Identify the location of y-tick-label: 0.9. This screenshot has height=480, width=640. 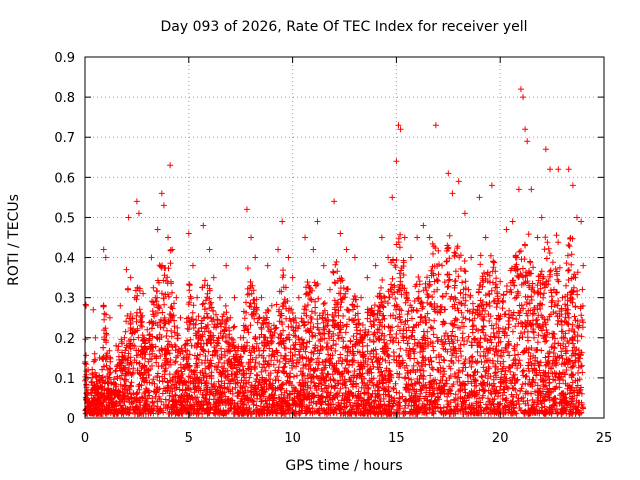
(64, 58).